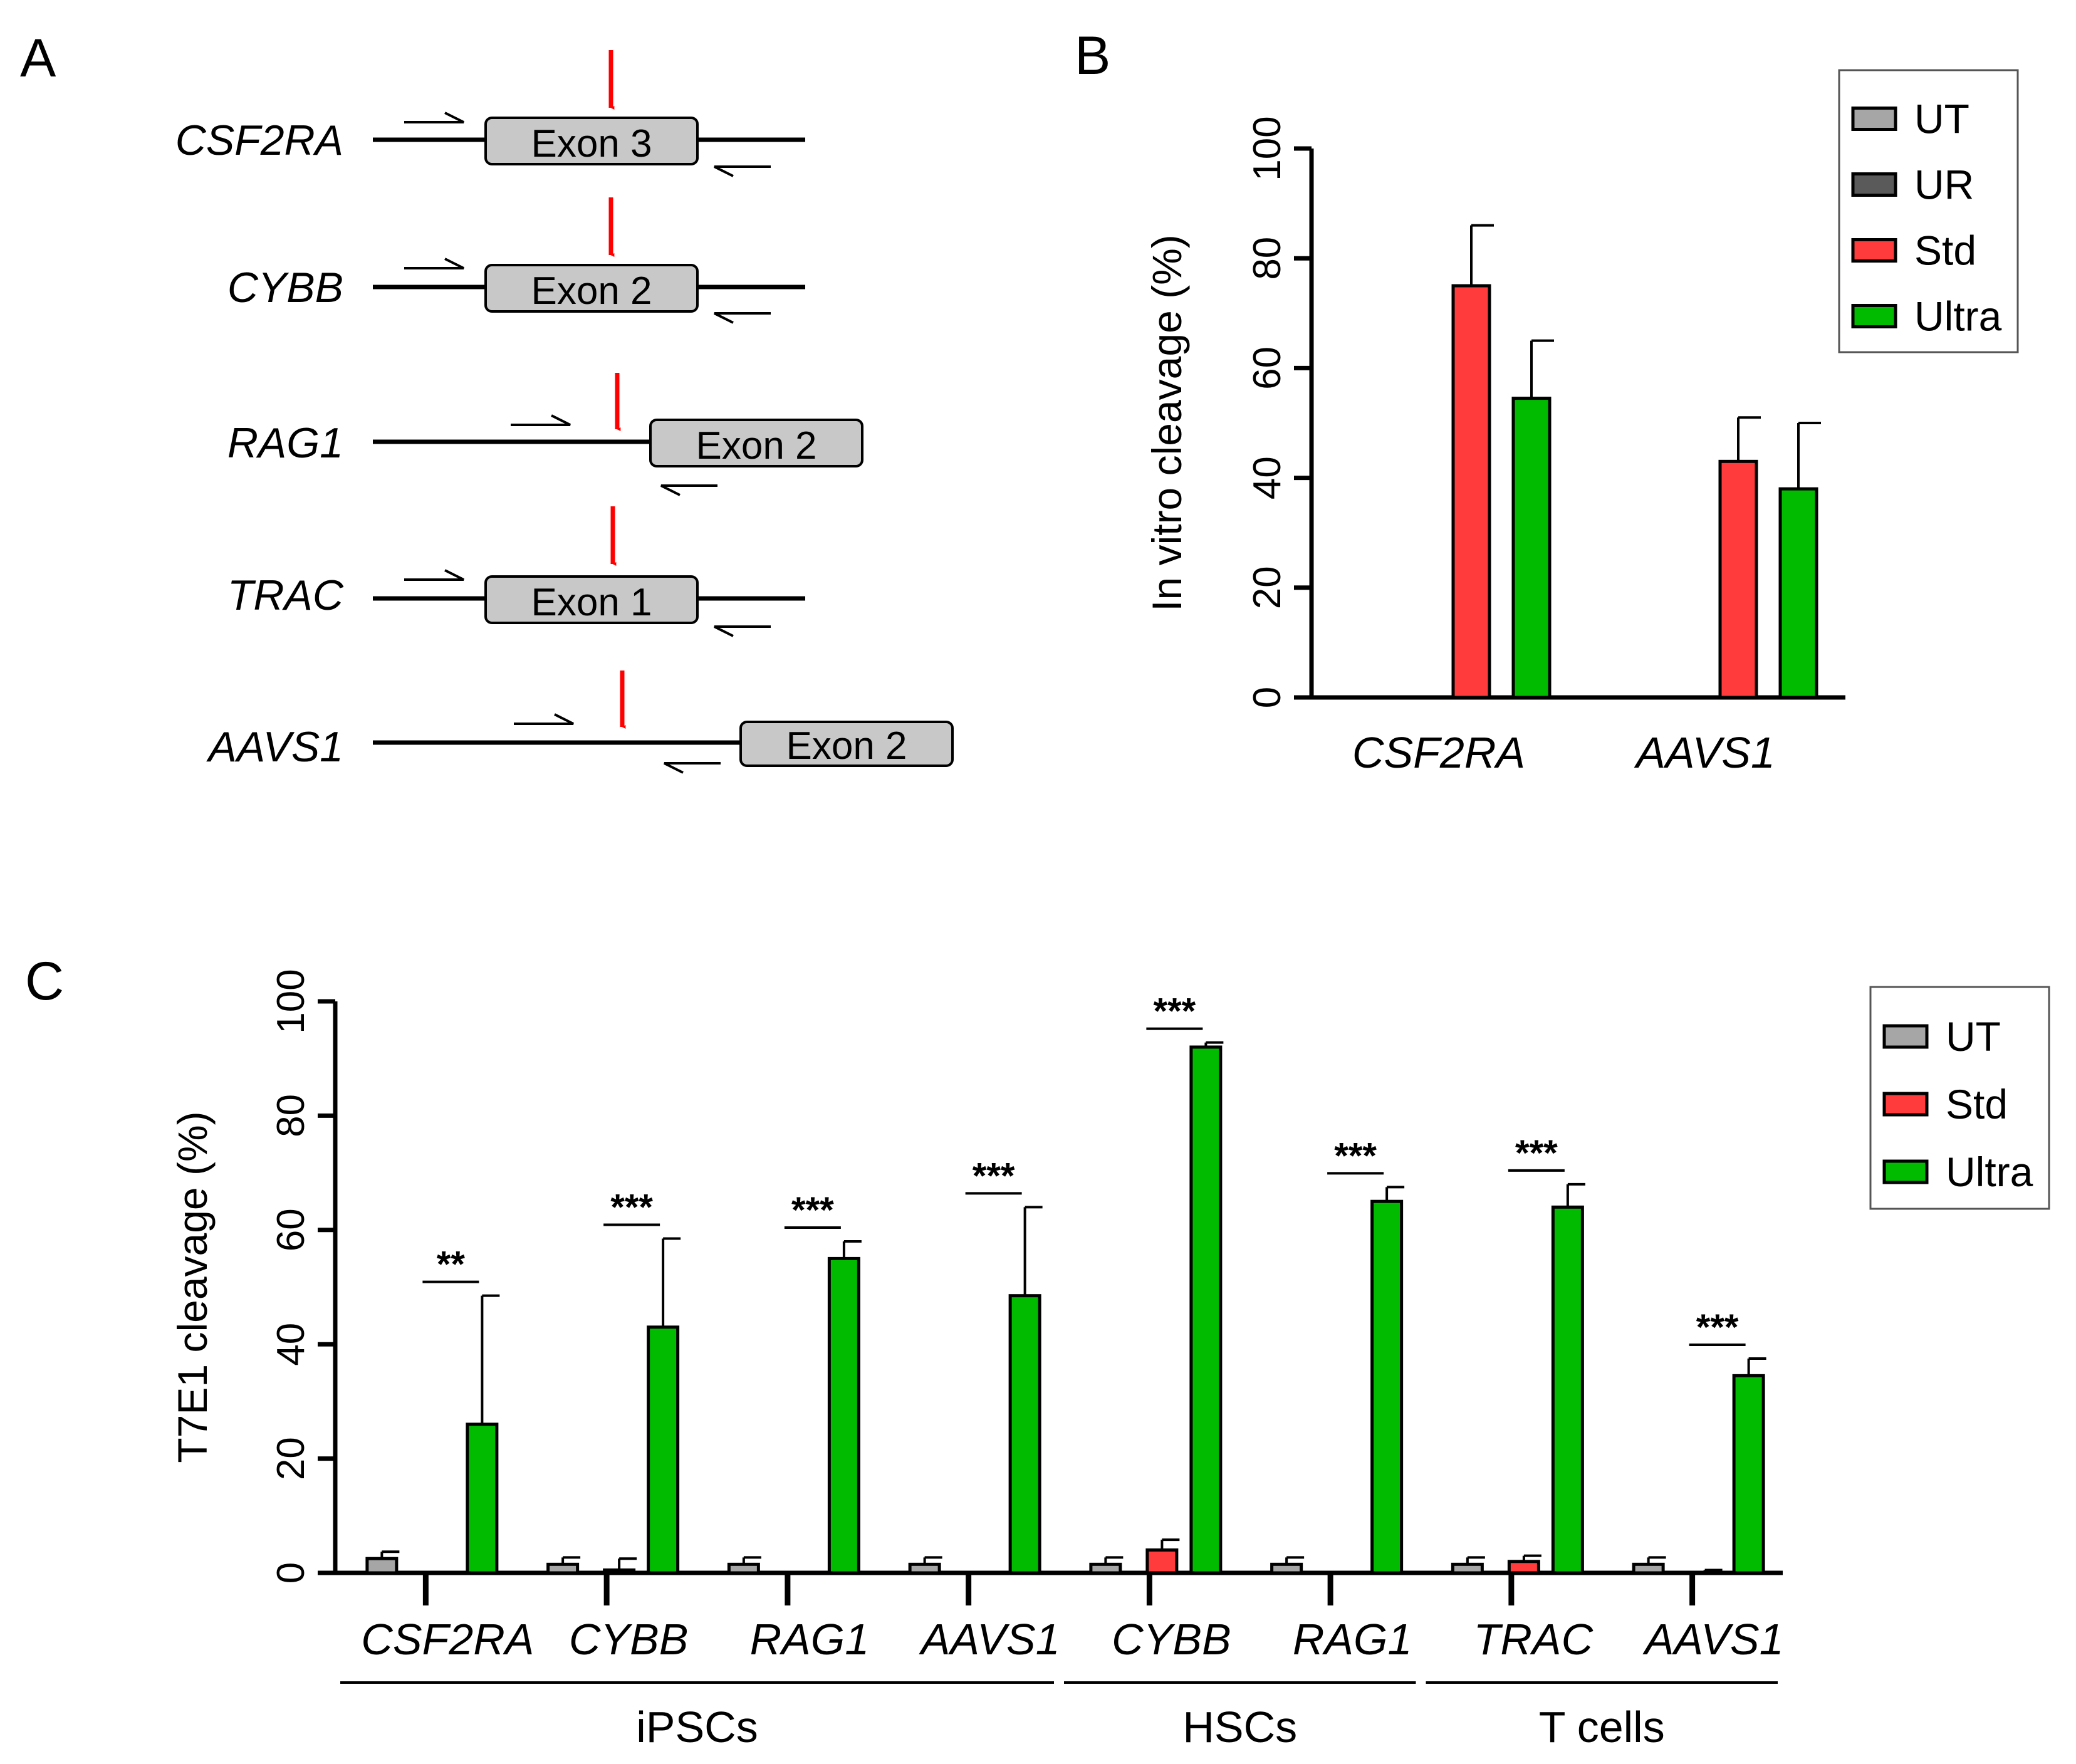 Image resolution: width=2076 pixels, height=1764 pixels. Describe the element at coordinates (697, 1727) in the screenshot. I see `group-label: iPSCs` at that location.